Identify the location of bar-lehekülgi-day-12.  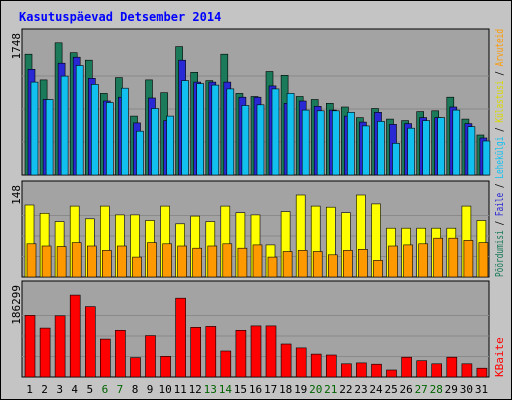
(200, 129).